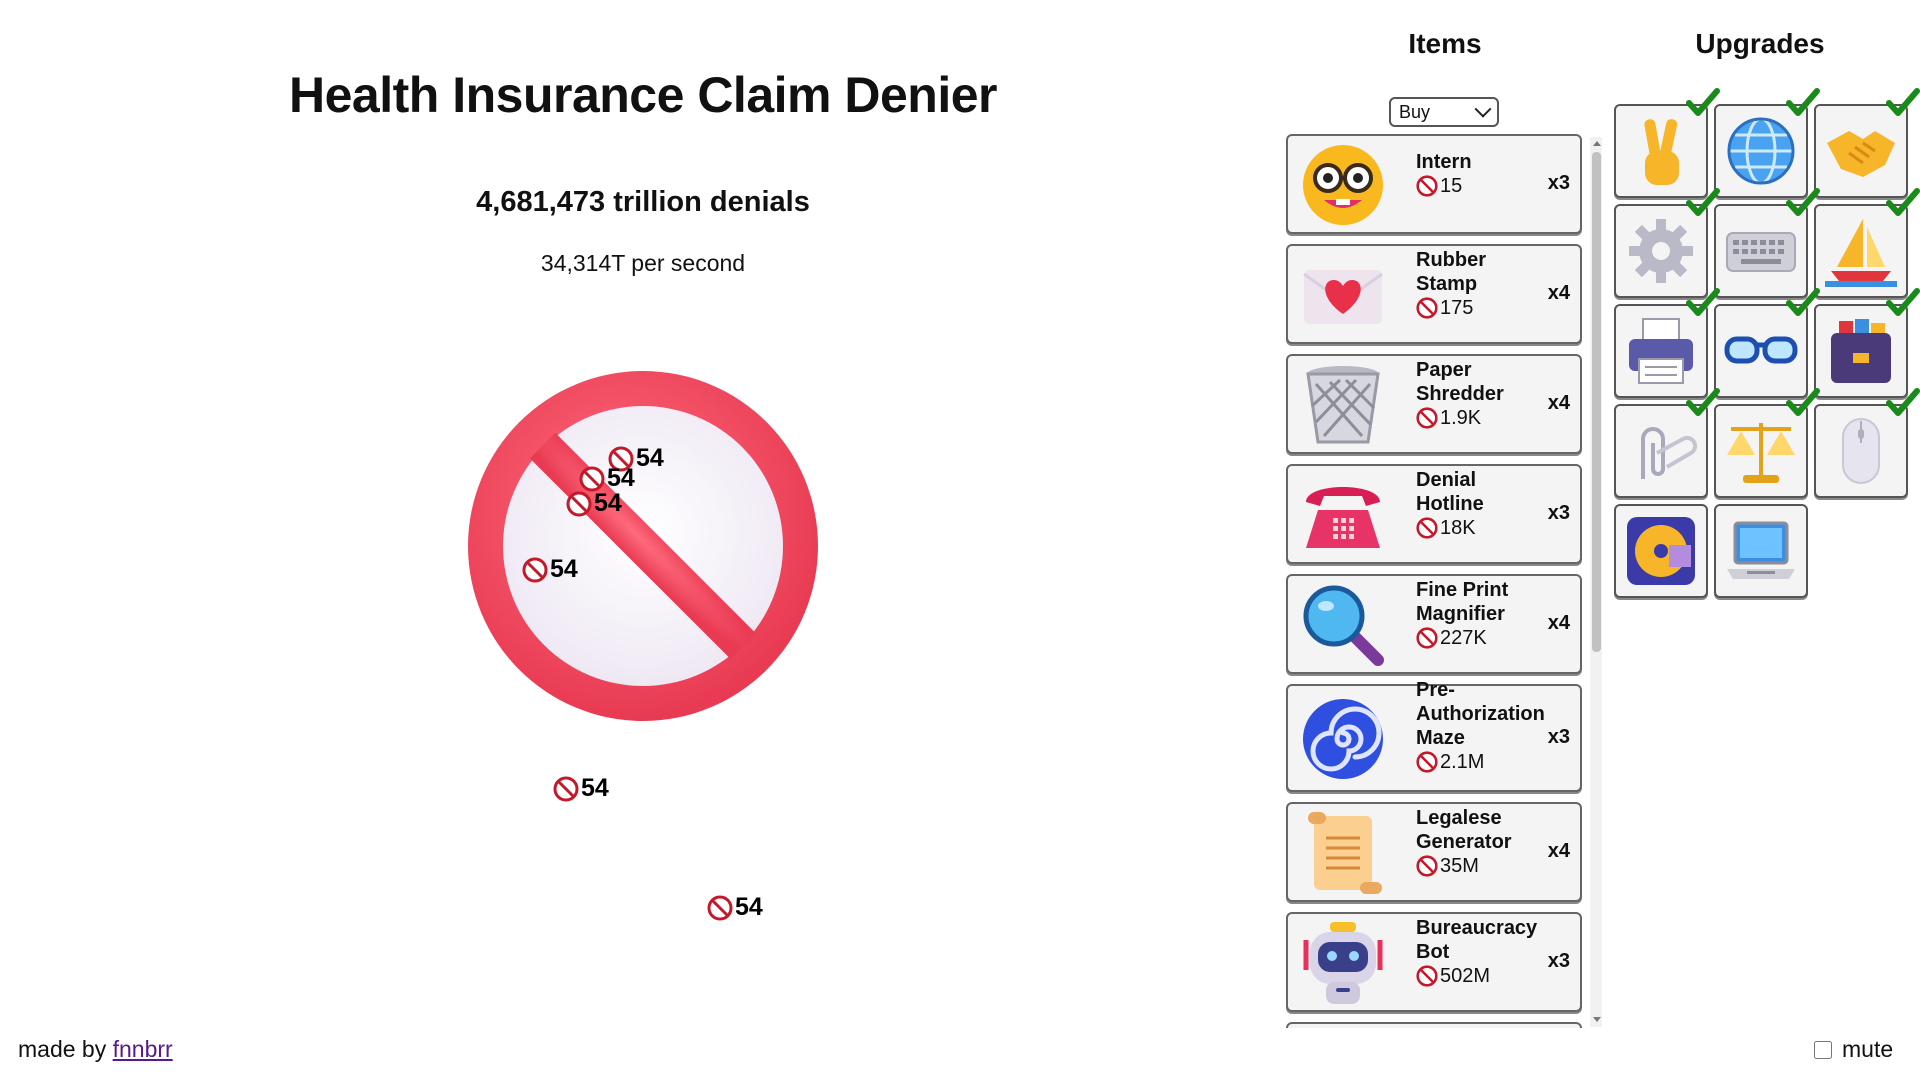 The height and width of the screenshot is (1080, 1920). Describe the element at coordinates (1667, 143) in the screenshot. I see `upgrade-victory-hand` at that location.